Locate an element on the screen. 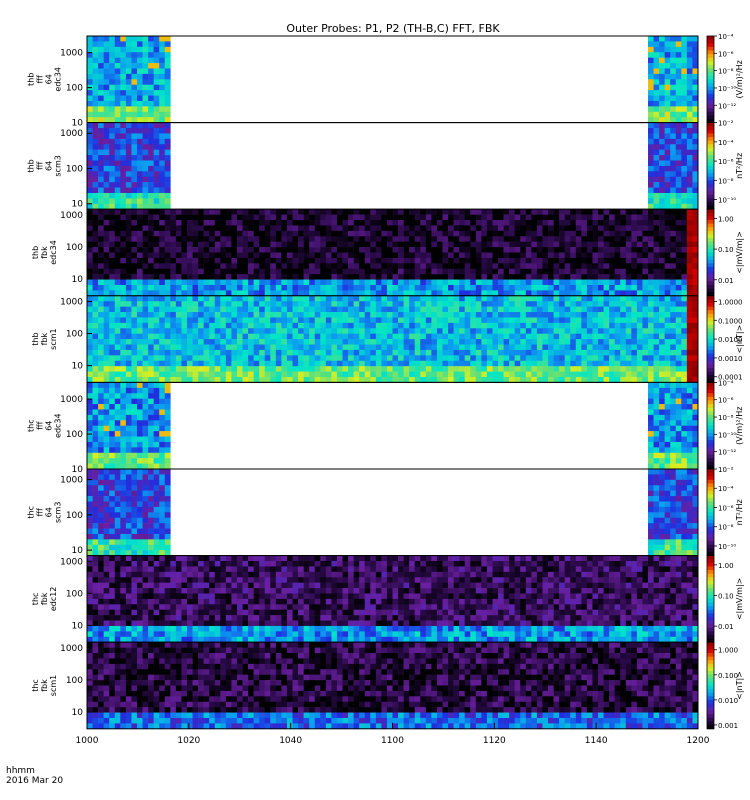 This screenshot has height=800, width=750. colorbar-segment is located at coordinates (710, 261).